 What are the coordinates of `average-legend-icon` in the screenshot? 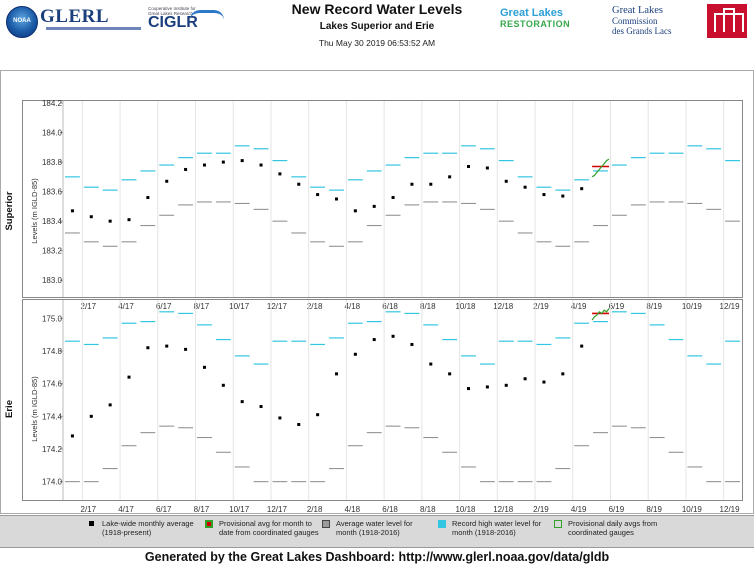 It's located at (326, 524).